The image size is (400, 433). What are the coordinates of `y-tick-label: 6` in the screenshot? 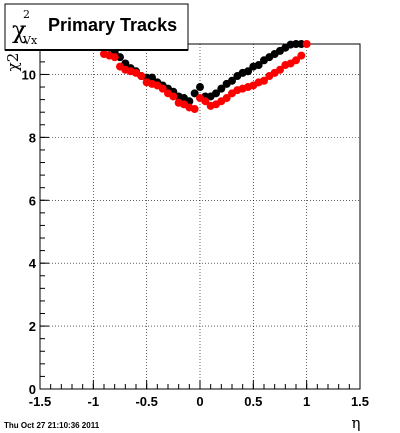 It's located at (32, 200).